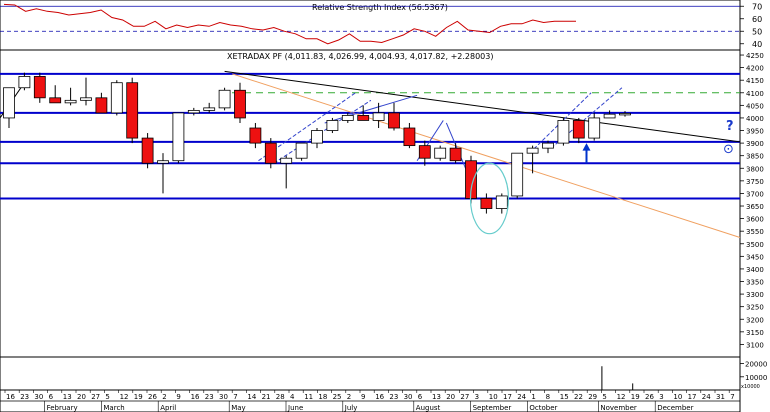 The image size is (770, 412). What do you see at coordinates (482, 106) in the screenshot?
I see `black-trendline` at bounding box center [482, 106].